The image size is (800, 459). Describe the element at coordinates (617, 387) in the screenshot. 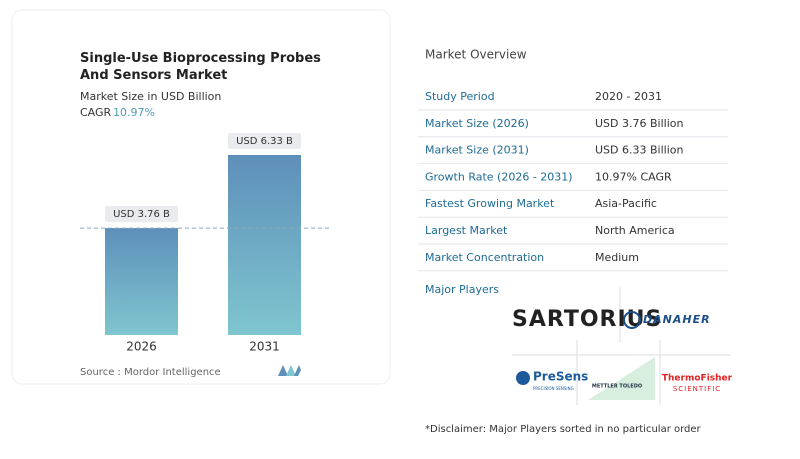

I see `logo-mettler: METTLER TOLEDO` at that location.